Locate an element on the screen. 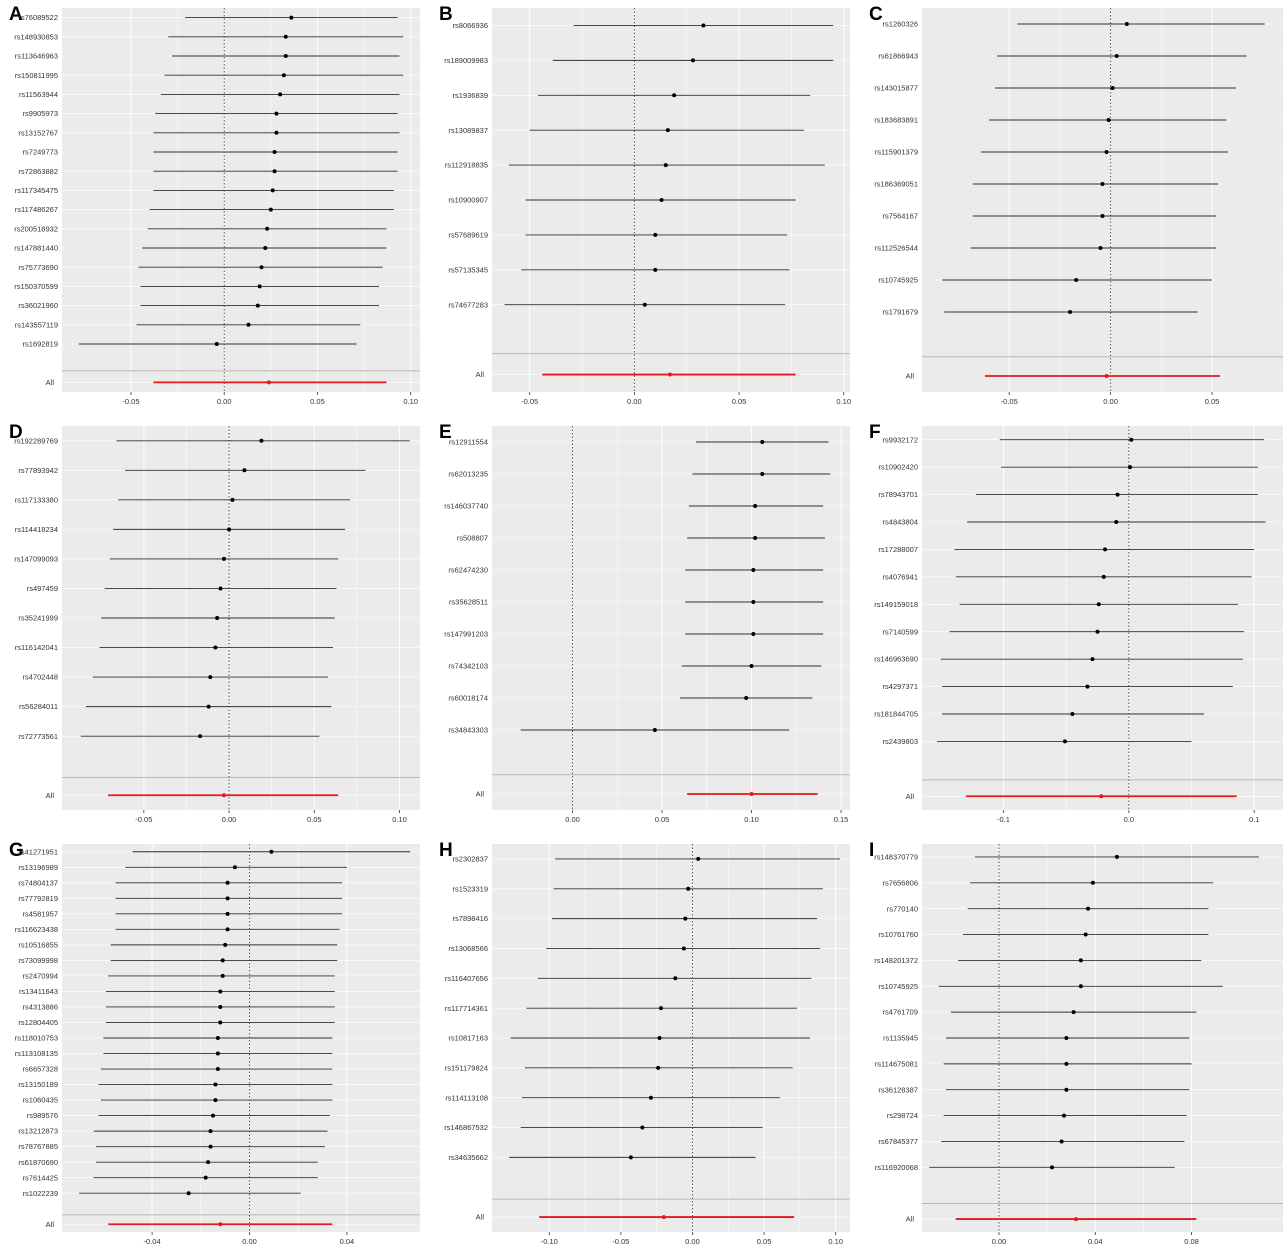 This screenshot has width=1288, height=1254. snp-label: rs67845377 is located at coordinates (898, 1141).